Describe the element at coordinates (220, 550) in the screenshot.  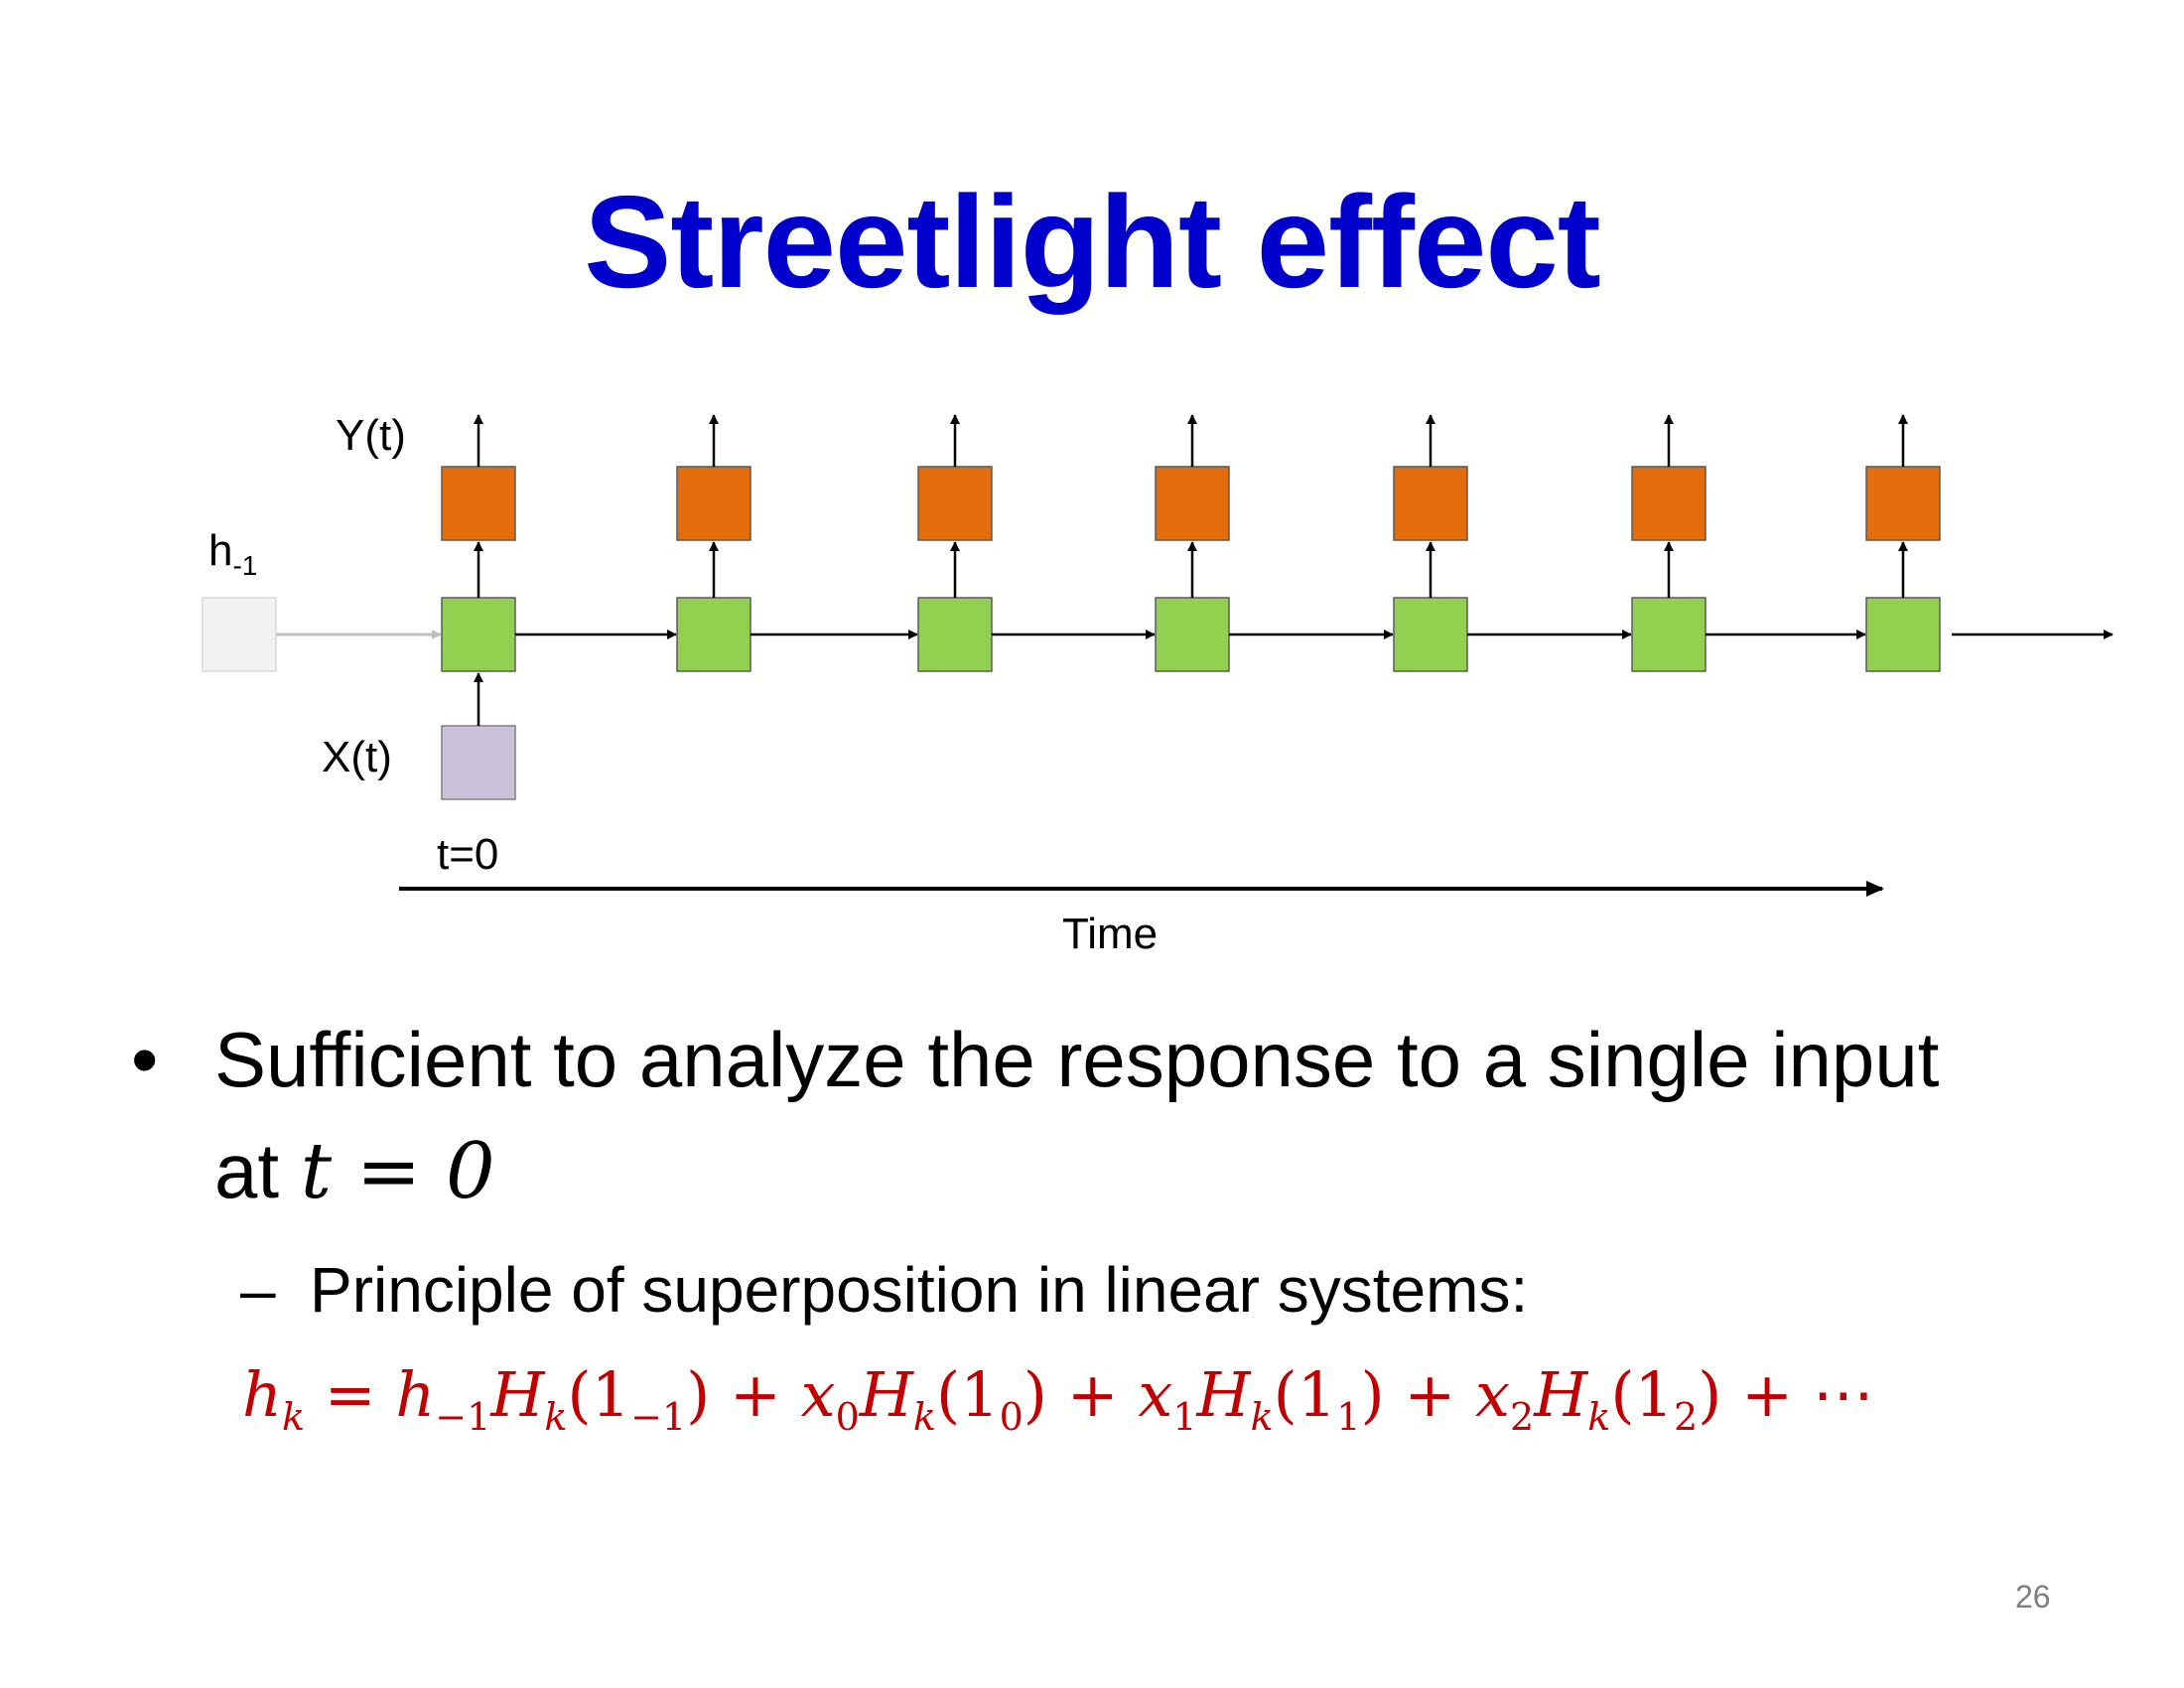
I see `initial-state-symbol: h` at that location.